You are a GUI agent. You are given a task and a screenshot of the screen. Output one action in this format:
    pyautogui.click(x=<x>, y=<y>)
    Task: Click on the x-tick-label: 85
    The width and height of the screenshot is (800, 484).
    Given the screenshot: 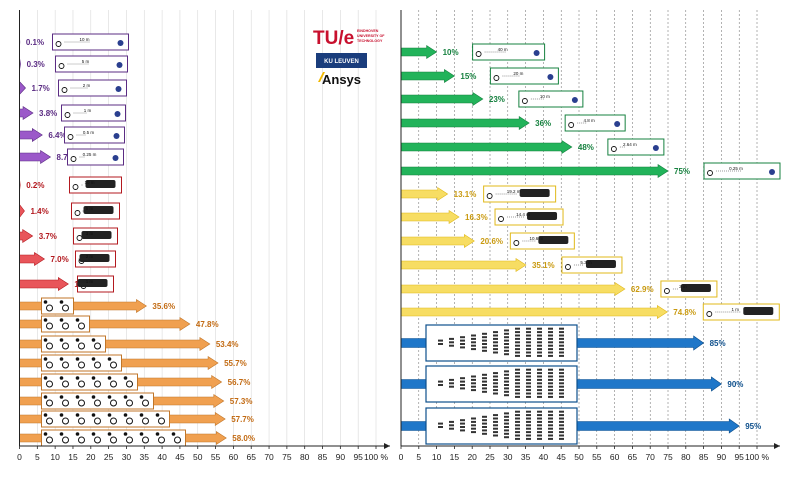 What is the action you would take?
    pyautogui.click(x=704, y=457)
    